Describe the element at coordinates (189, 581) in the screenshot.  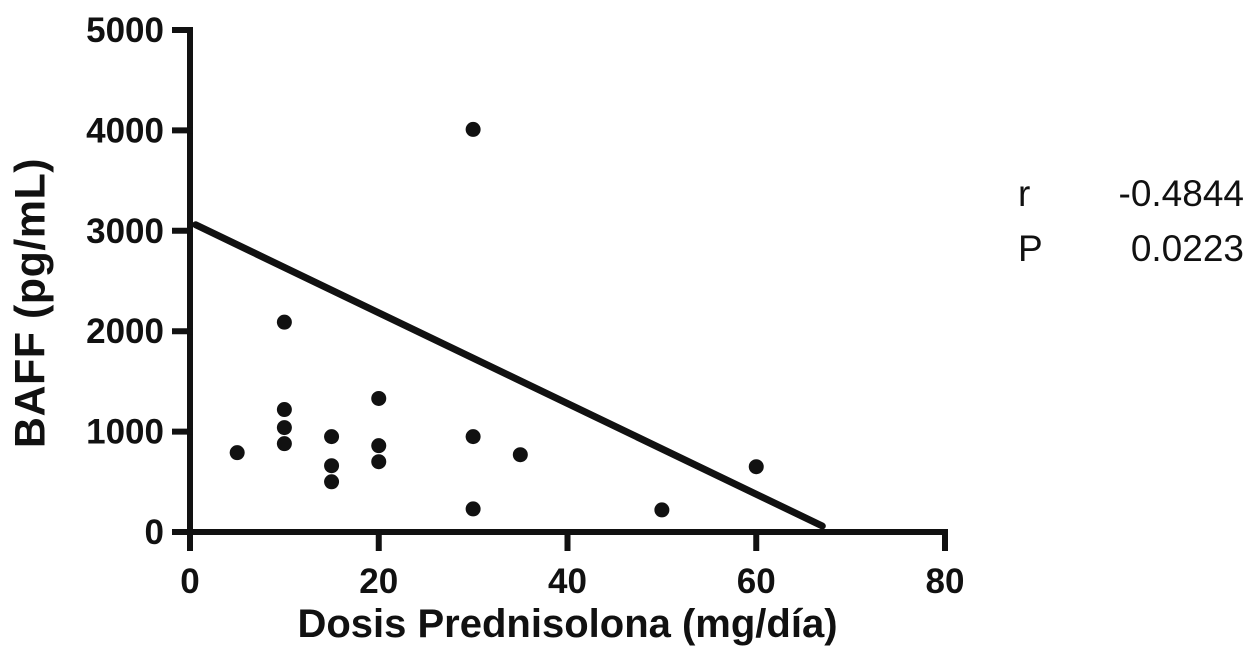
I see `x-tick-label: 0` at that location.